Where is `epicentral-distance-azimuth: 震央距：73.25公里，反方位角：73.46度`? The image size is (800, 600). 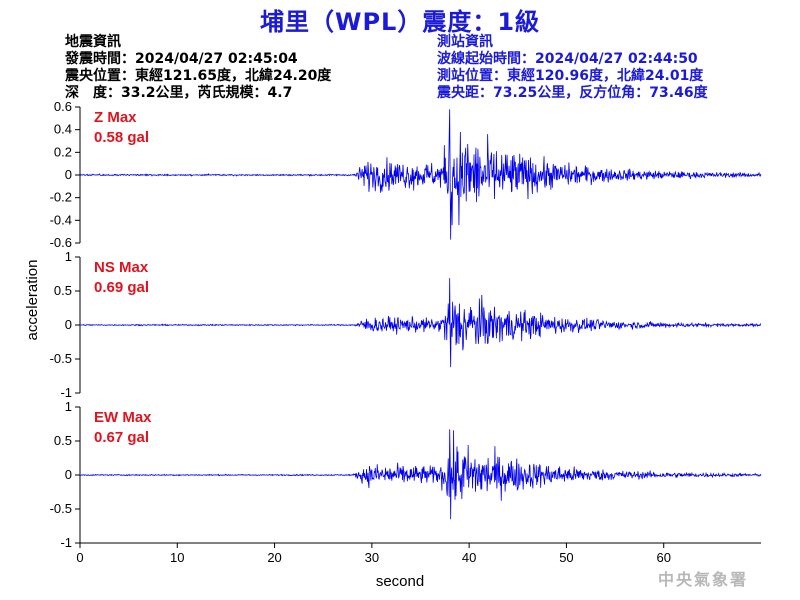 epicentral-distance-azimuth: 震央距：73.25公里，反方位角：73.46度 is located at coordinates (572, 93).